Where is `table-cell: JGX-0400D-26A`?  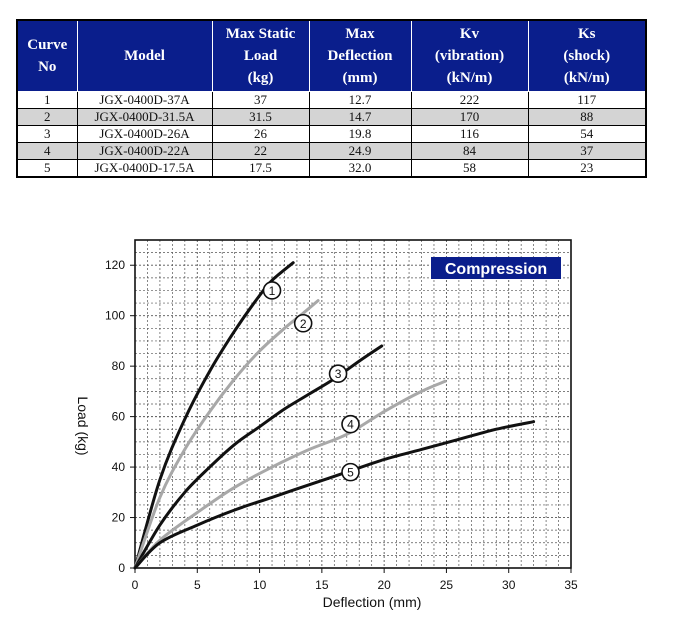 table-cell: JGX-0400D-26A is located at coordinates (144, 134).